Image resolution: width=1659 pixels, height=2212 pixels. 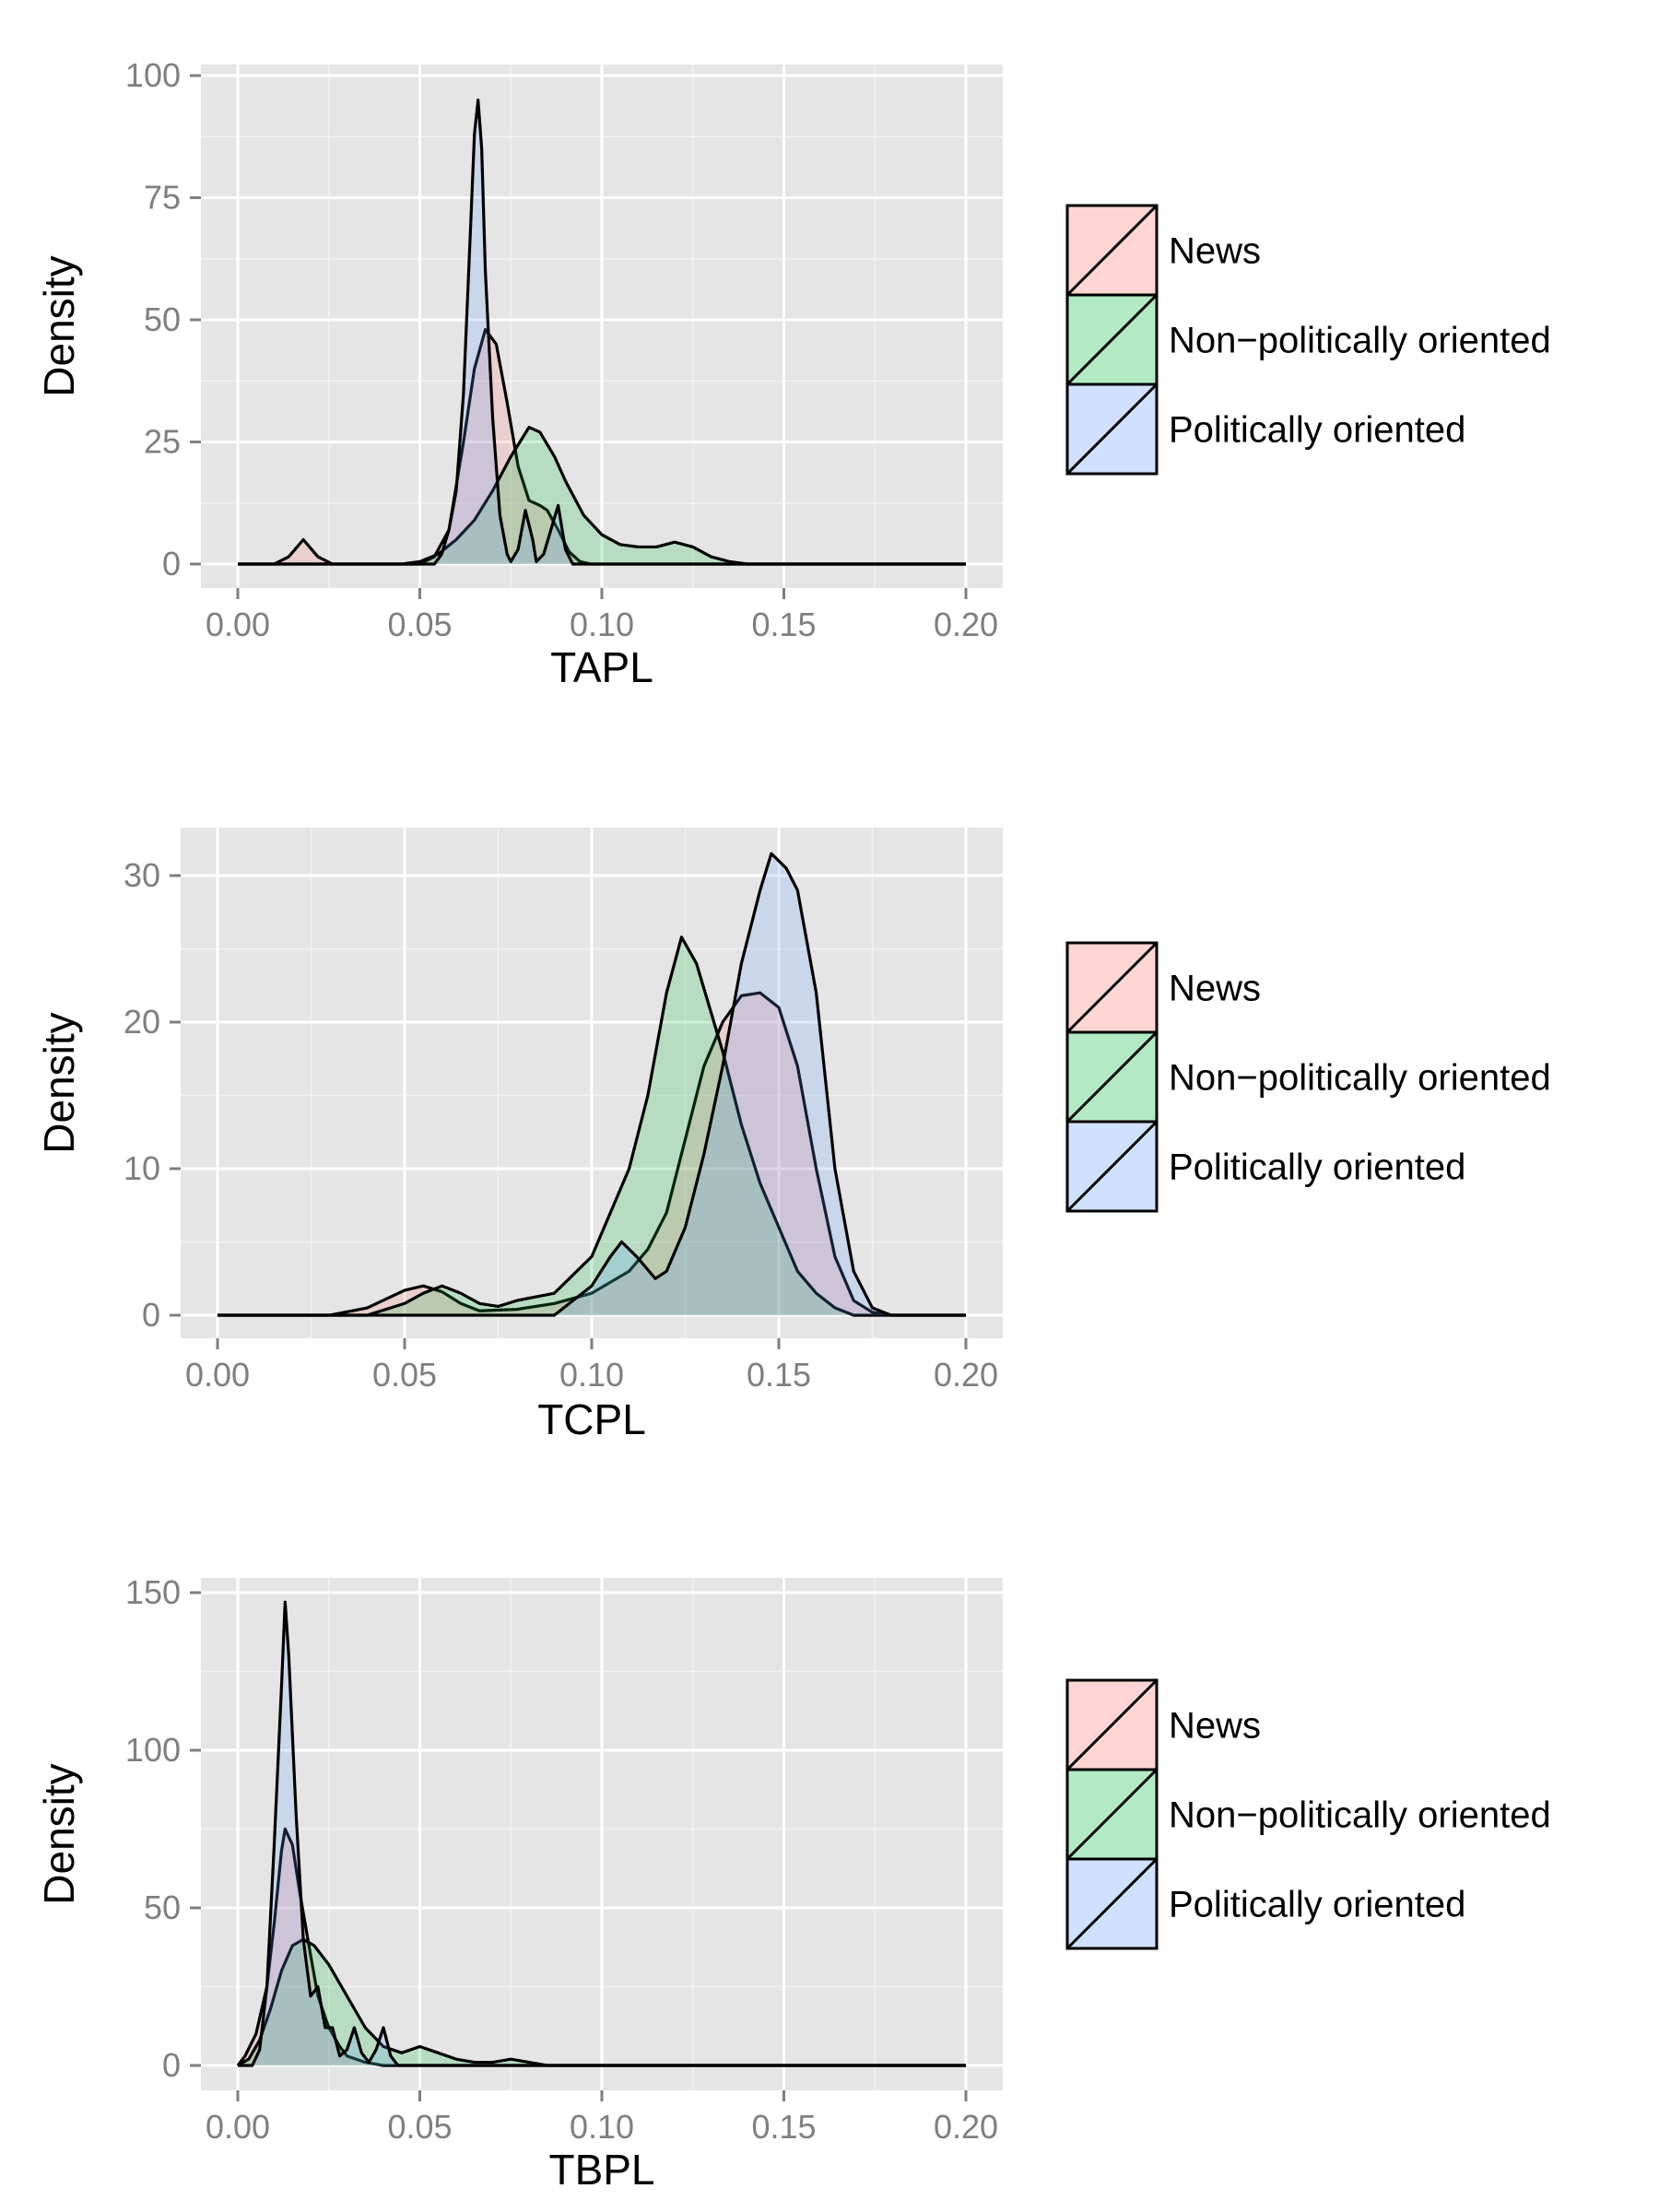 I want to click on y-tick-label: 75, so click(x=162, y=198).